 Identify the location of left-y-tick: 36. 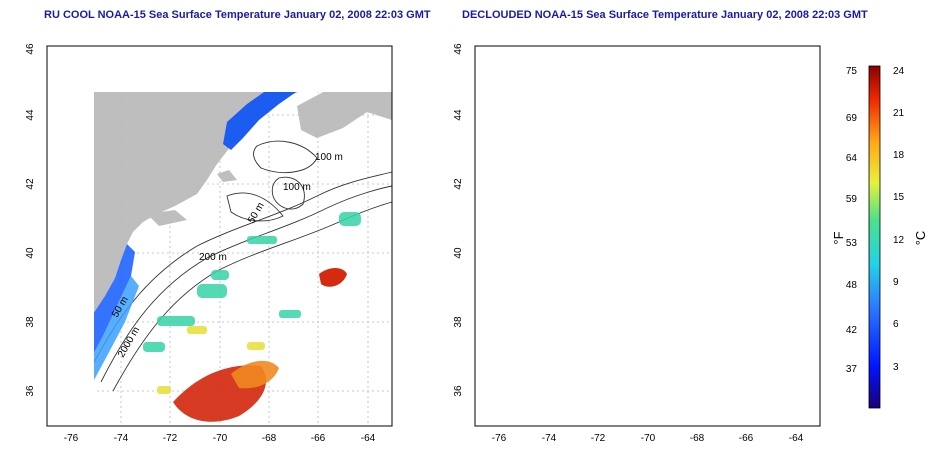
(30, 391).